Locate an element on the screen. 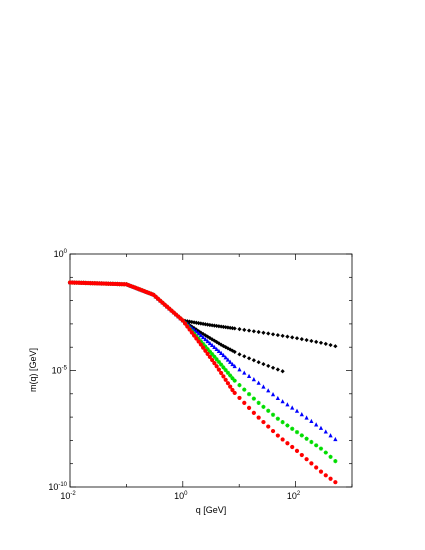 Image resolution: width=425 pixels, height=550 pixels. y-tick-label: 100 is located at coordinates (61, 254).